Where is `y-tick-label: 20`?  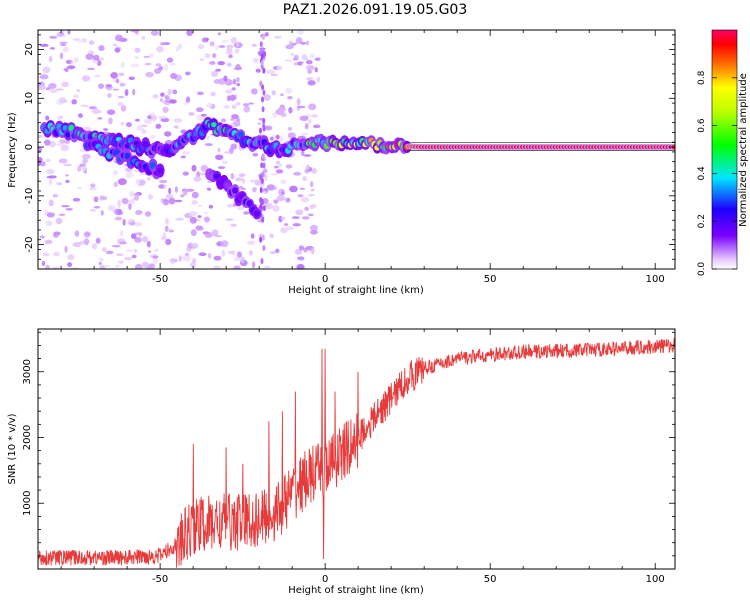 y-tick-label: 20 is located at coordinates (29, 49).